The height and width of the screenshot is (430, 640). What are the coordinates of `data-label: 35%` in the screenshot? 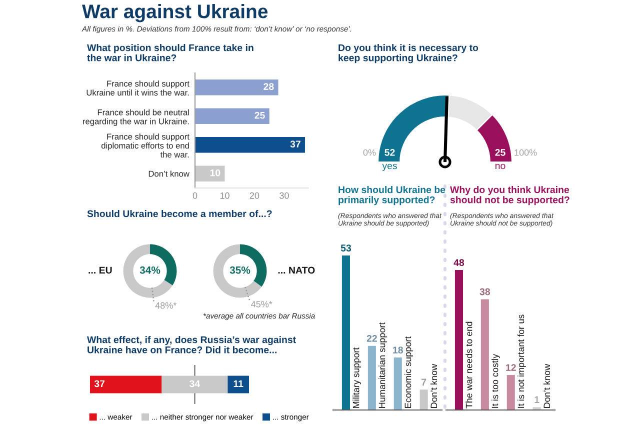 It's located at (240, 270).